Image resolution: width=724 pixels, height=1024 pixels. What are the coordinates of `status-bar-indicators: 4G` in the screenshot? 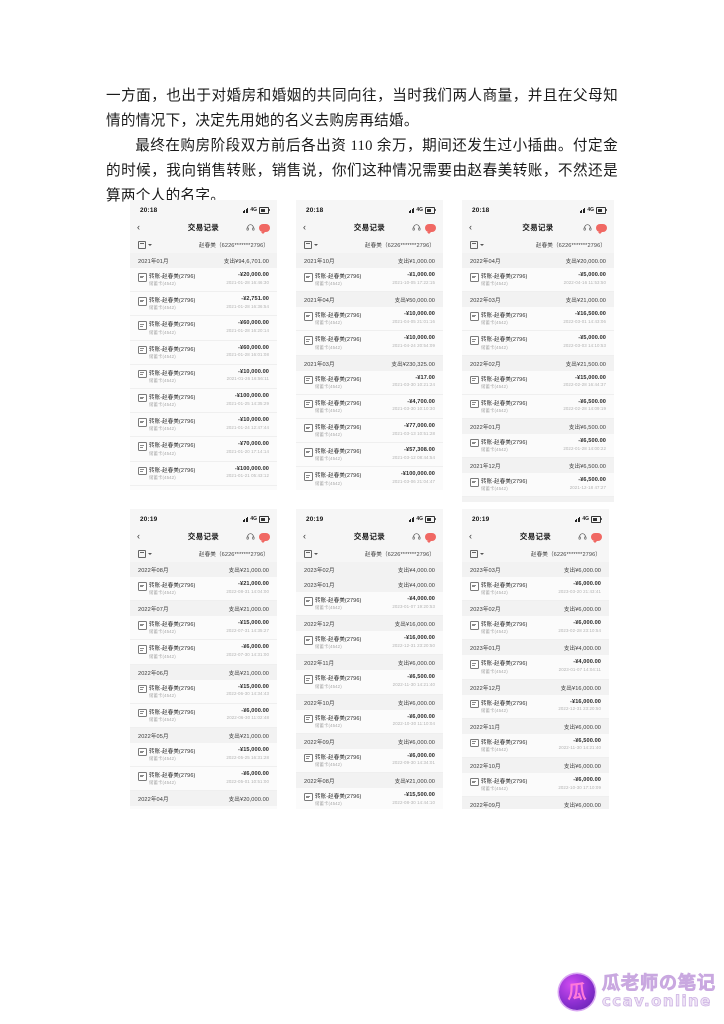 It's located at (422, 519).